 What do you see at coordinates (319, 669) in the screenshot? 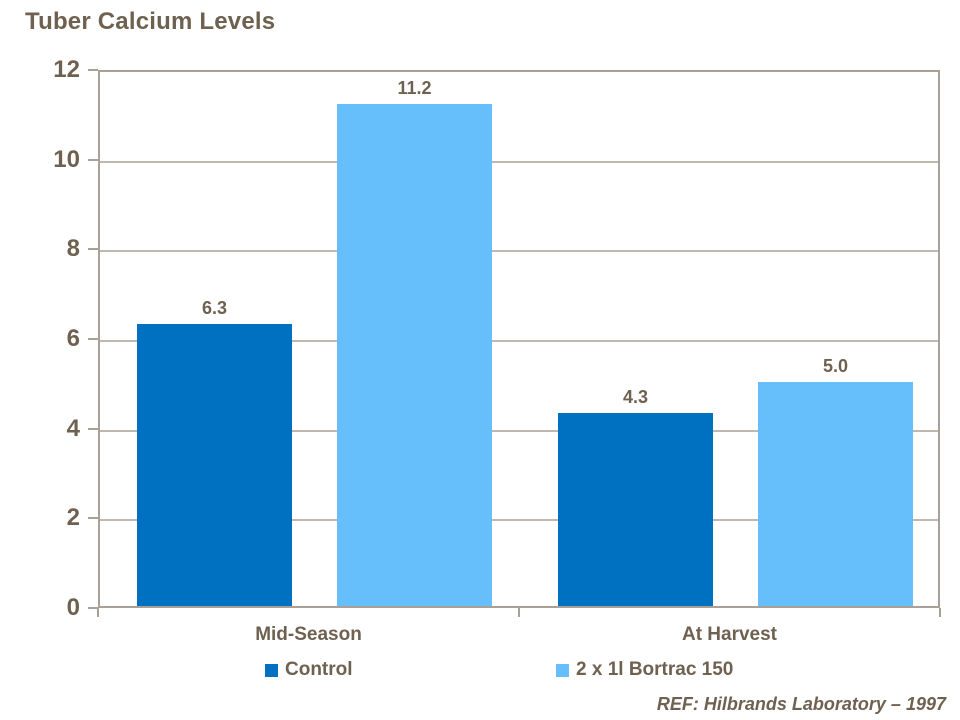
I see `legend-label: Control` at bounding box center [319, 669].